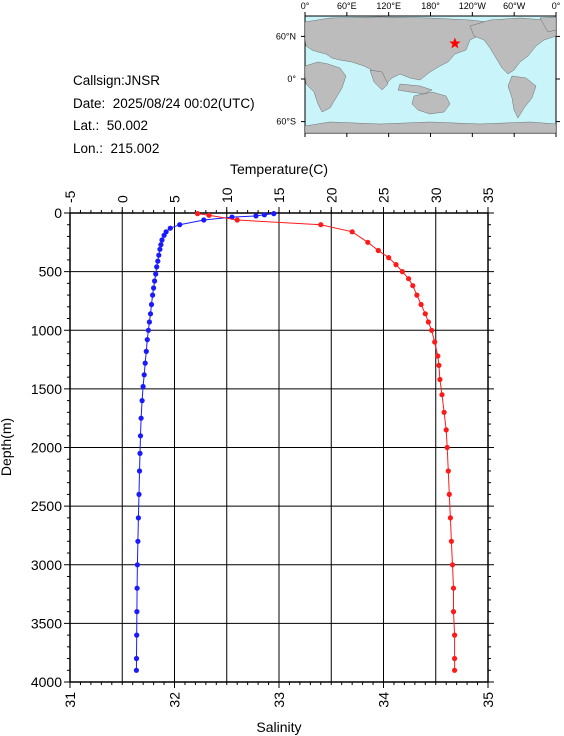 The width and height of the screenshot is (564, 736). Describe the element at coordinates (436, 195) in the screenshot. I see `temperature-tick-label: 30` at that location.